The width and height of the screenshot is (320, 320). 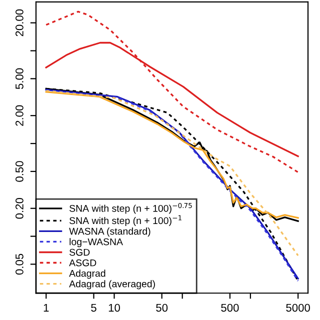 I want to click on legend-label: SGD, so click(x=80, y=252).